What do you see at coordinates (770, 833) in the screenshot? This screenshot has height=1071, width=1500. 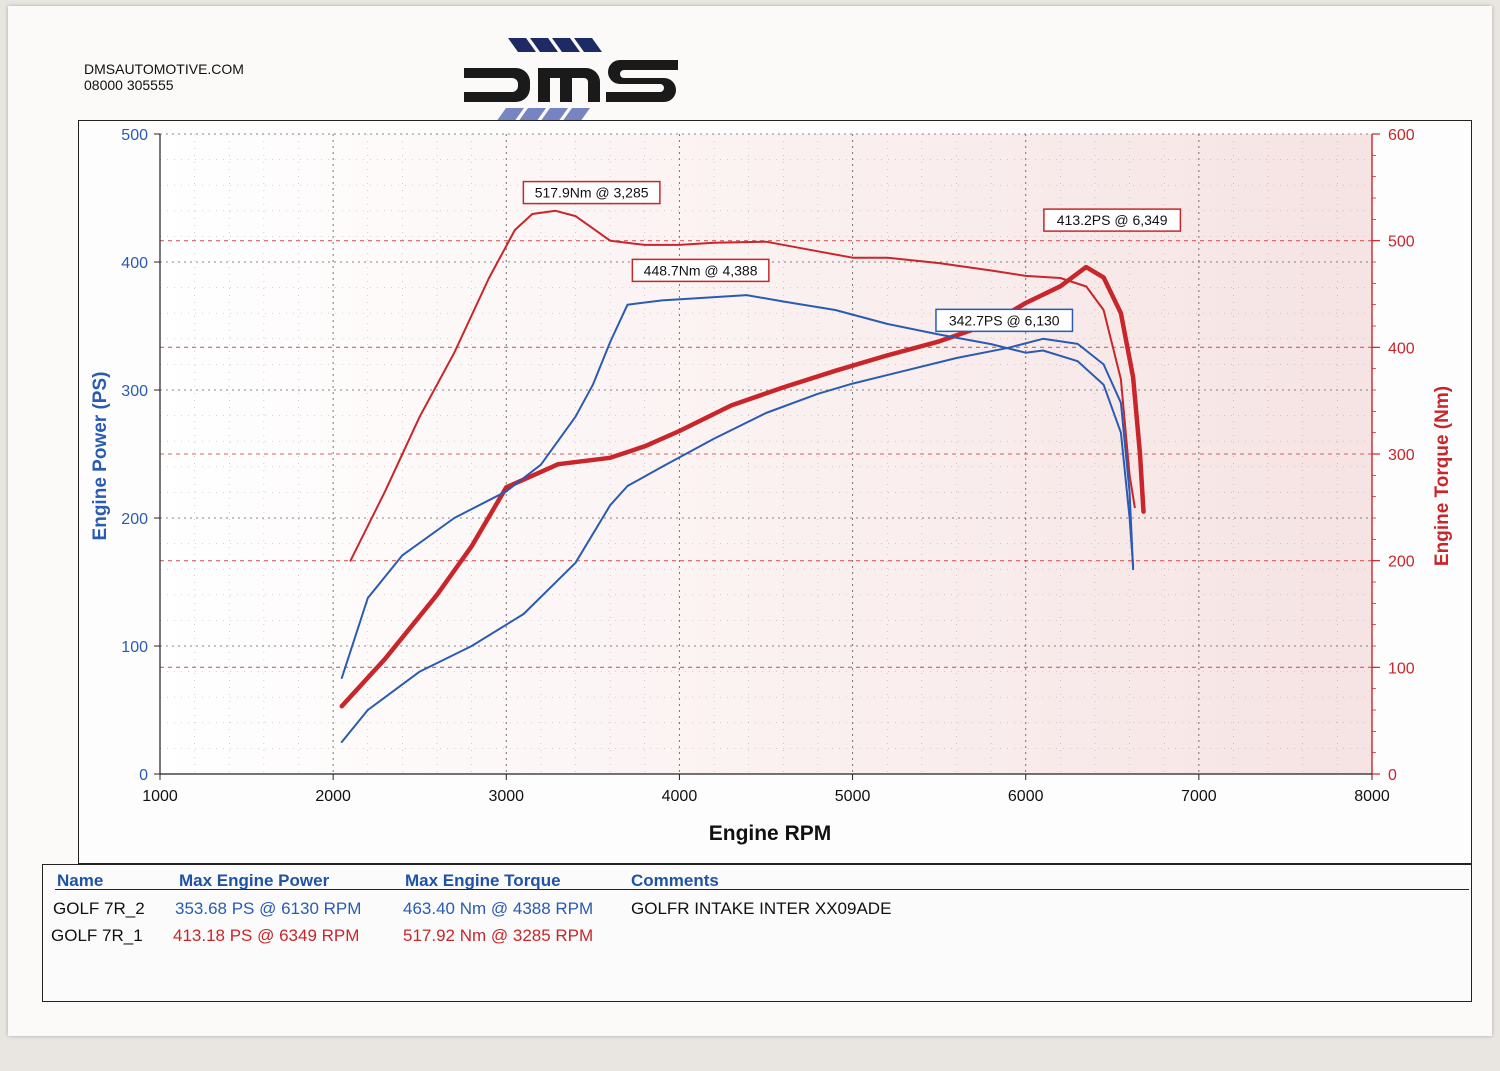 I see `x-axis-label: Engine RPM` at bounding box center [770, 833].